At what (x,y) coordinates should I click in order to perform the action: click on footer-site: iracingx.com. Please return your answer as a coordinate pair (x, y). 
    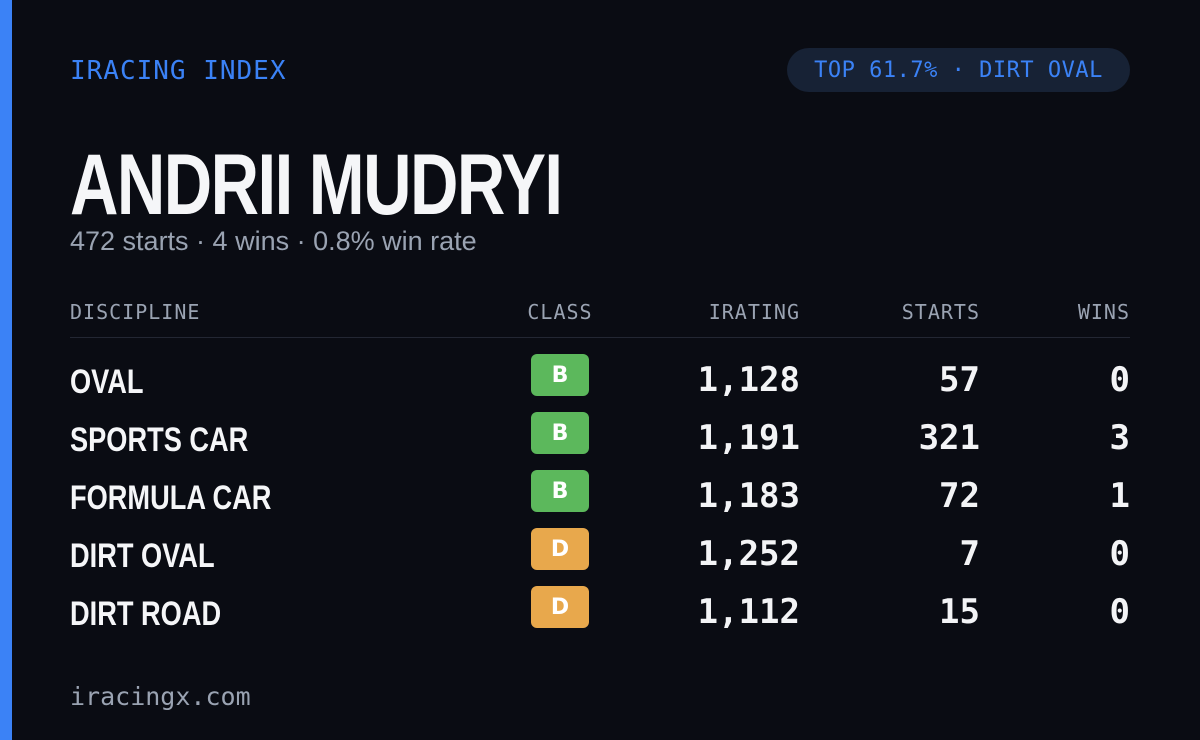
    Looking at the image, I should click on (160, 696).